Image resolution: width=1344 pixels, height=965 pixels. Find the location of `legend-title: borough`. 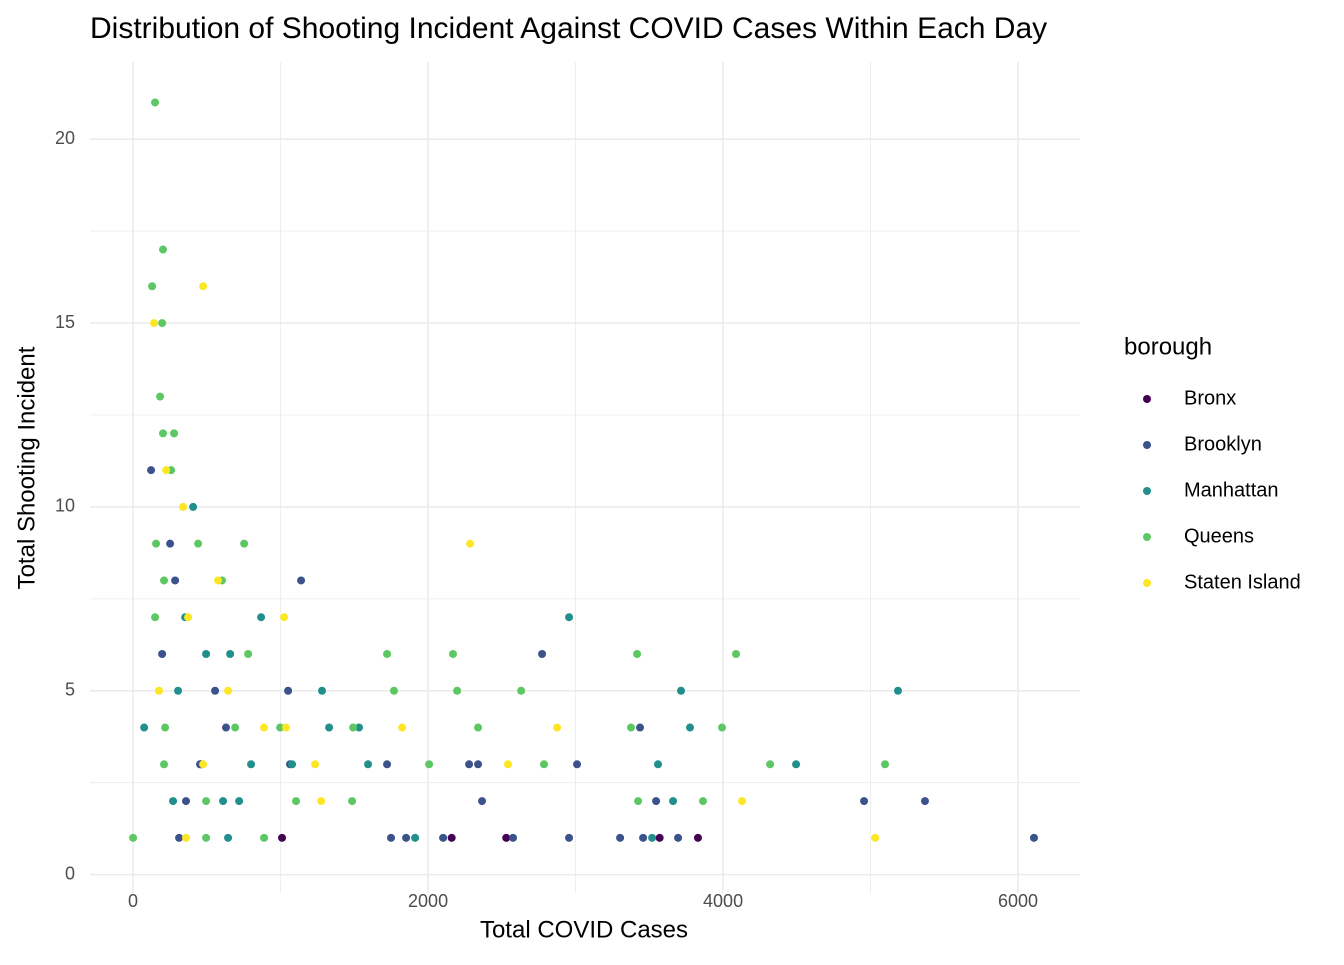

legend-title: borough is located at coordinates (1168, 346).